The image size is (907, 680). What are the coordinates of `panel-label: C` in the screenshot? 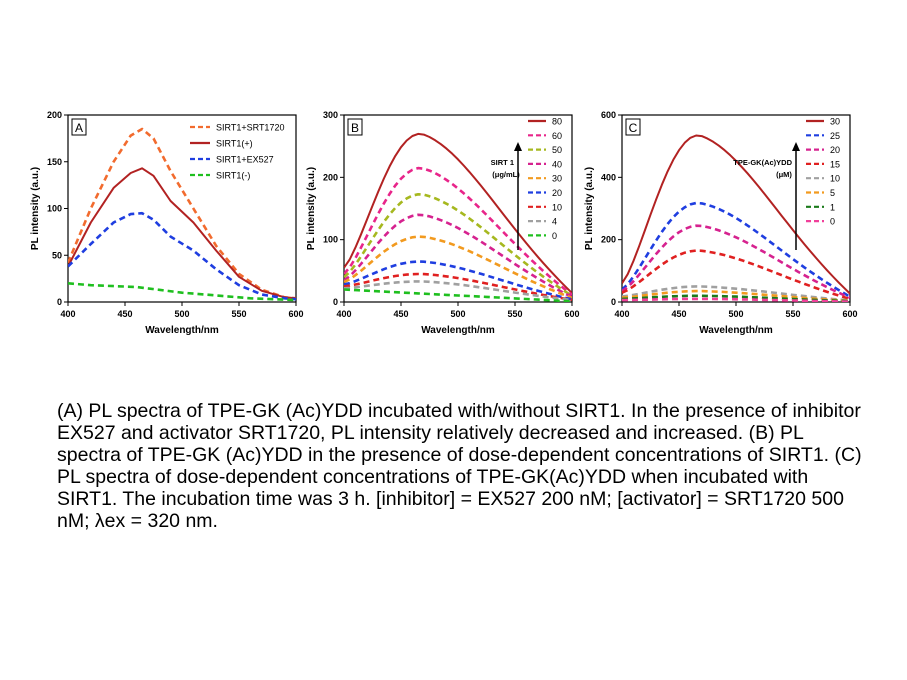 It's located at (633, 128).